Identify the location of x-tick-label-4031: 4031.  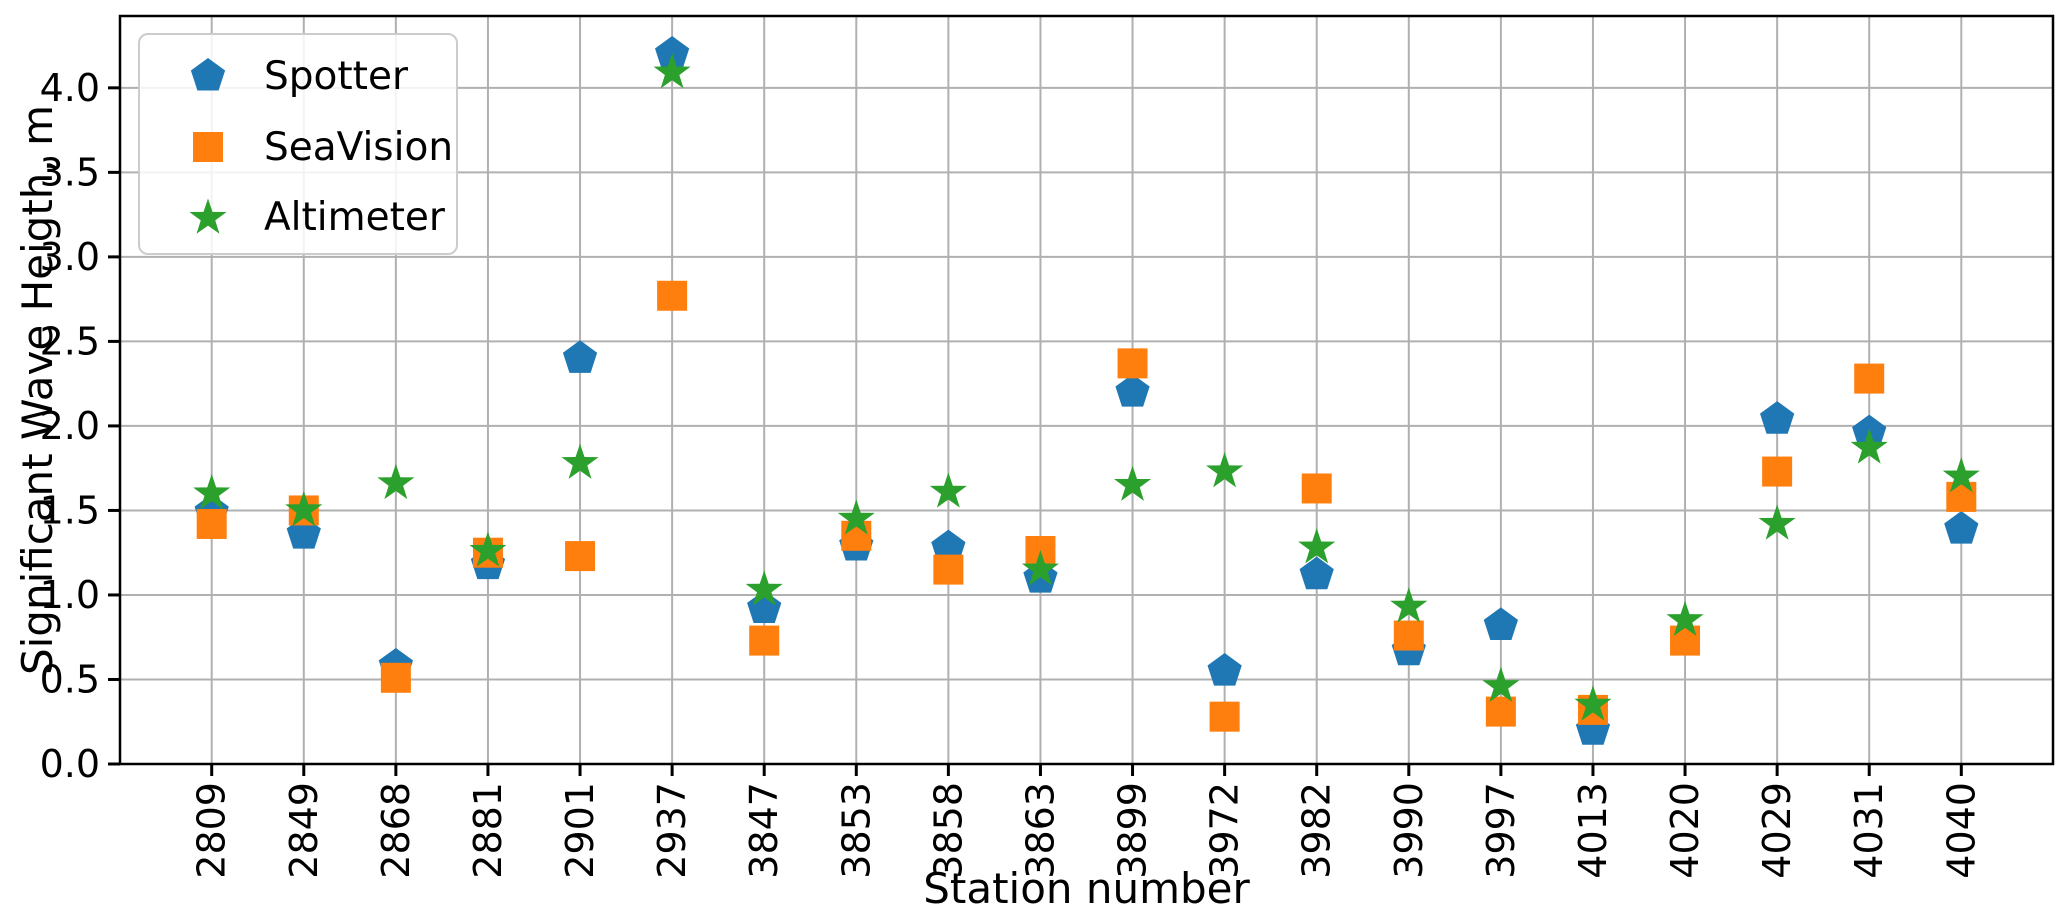
(1869, 830).